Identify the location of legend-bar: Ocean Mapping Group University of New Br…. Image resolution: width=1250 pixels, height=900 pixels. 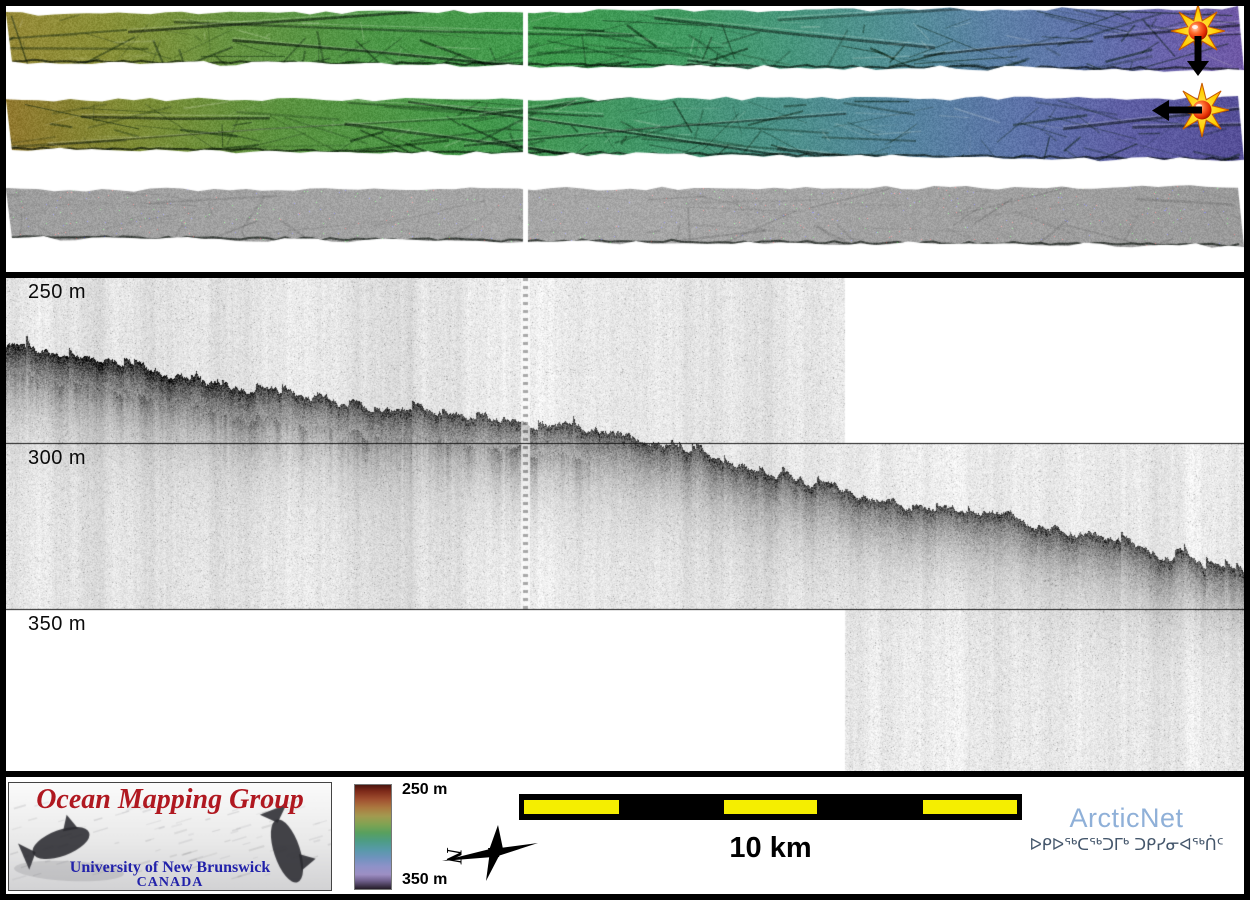
(625, 835).